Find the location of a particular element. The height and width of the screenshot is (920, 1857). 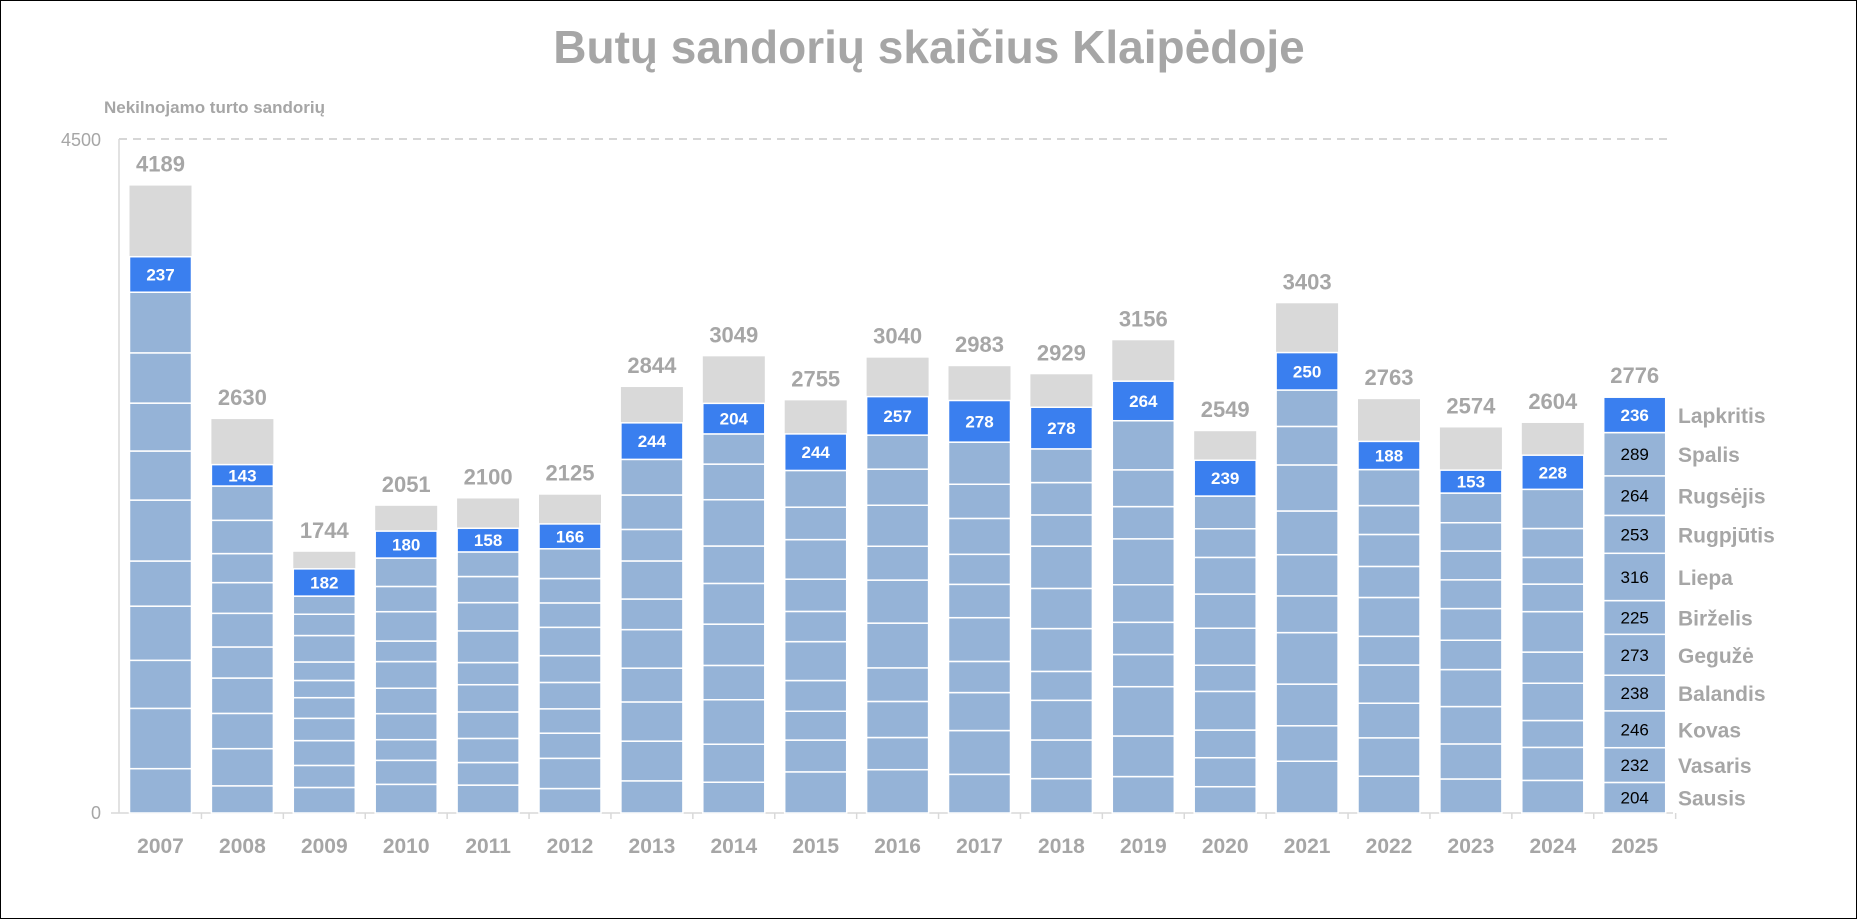

current-label-2013: 244 is located at coordinates (652, 441).